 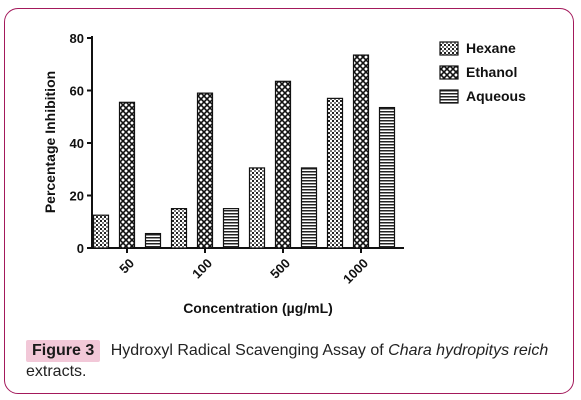 I want to click on caption-text-post: extracts., so click(x=56, y=371).